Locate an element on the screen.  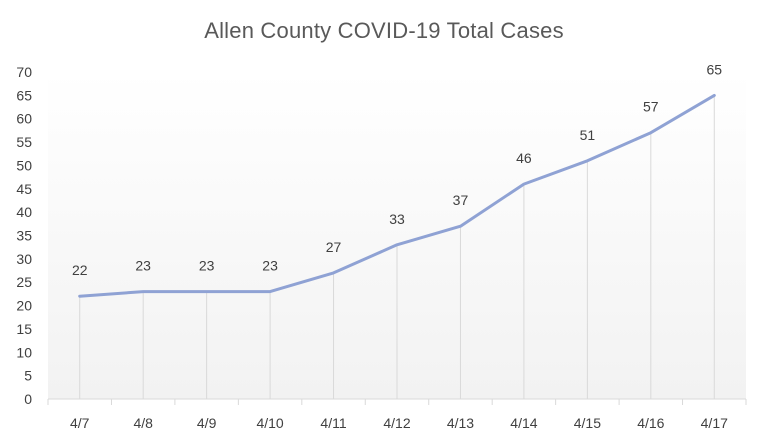
y-tick-label: 25 is located at coordinates (24, 282).